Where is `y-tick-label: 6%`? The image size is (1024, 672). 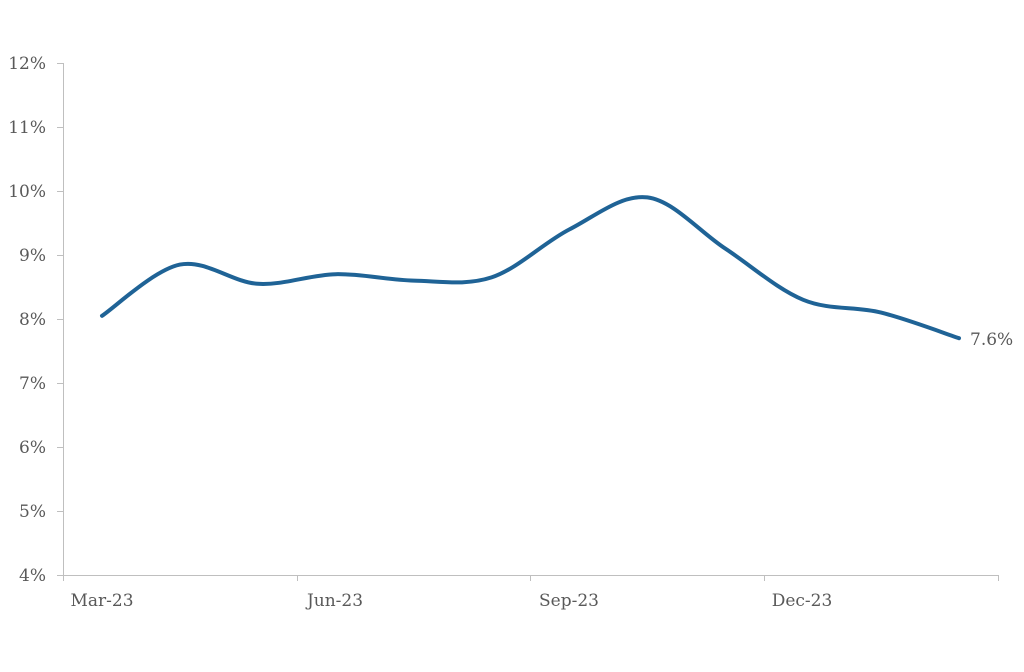 y-tick-label: 6% is located at coordinates (32, 448).